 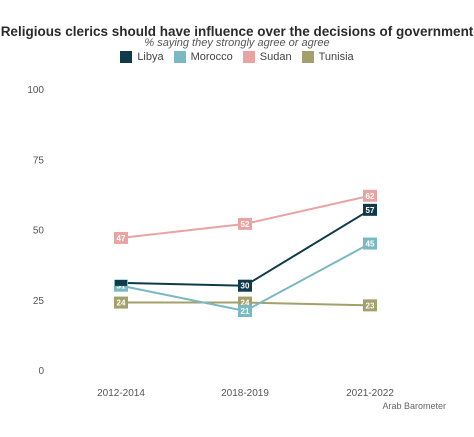 I want to click on data-label-sudan: 62, so click(x=370, y=196).